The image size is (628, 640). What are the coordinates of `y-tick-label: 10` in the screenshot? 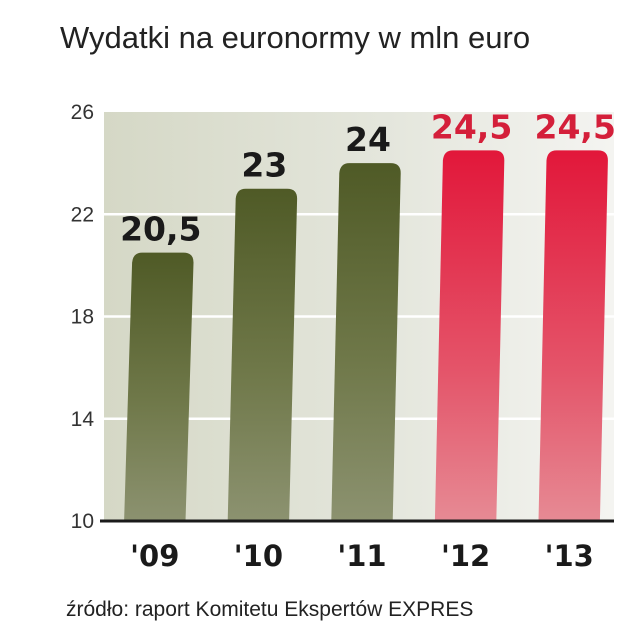 It's located at (82, 521).